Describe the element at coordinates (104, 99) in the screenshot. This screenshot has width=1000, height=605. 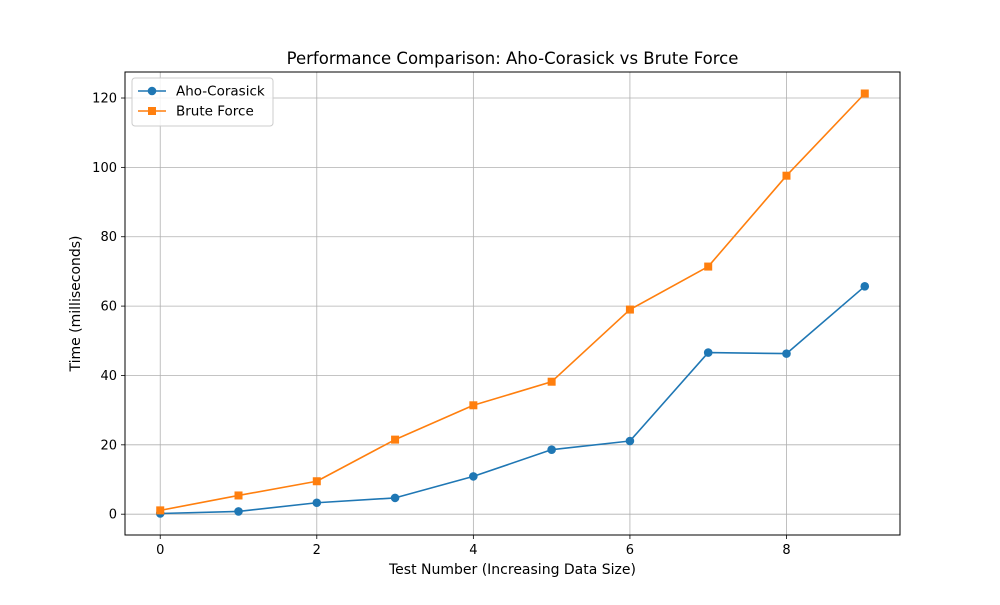
I see `y-tick-label: 120` at that location.